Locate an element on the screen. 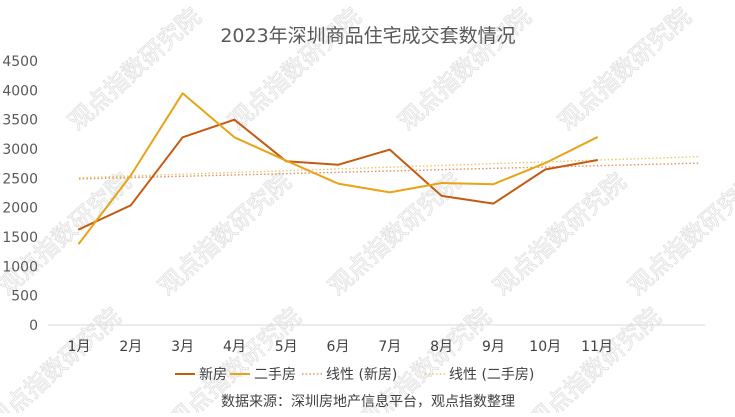 This screenshot has width=735, height=417. y-tick-label: 2500 is located at coordinates (20, 179).